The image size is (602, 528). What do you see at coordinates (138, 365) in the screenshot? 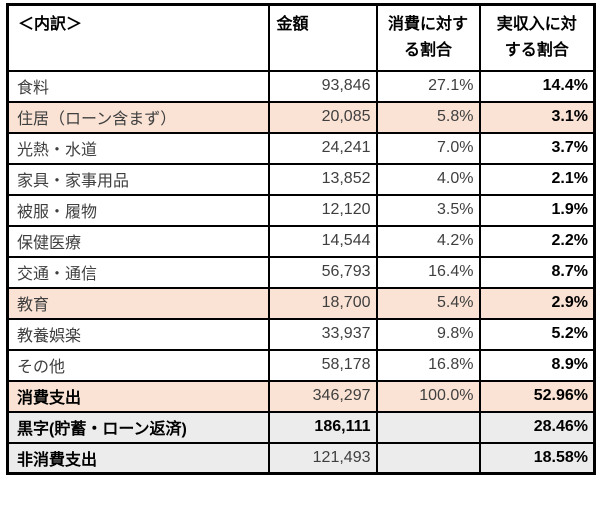
I see `cell-category-label: その他` at bounding box center [138, 365].